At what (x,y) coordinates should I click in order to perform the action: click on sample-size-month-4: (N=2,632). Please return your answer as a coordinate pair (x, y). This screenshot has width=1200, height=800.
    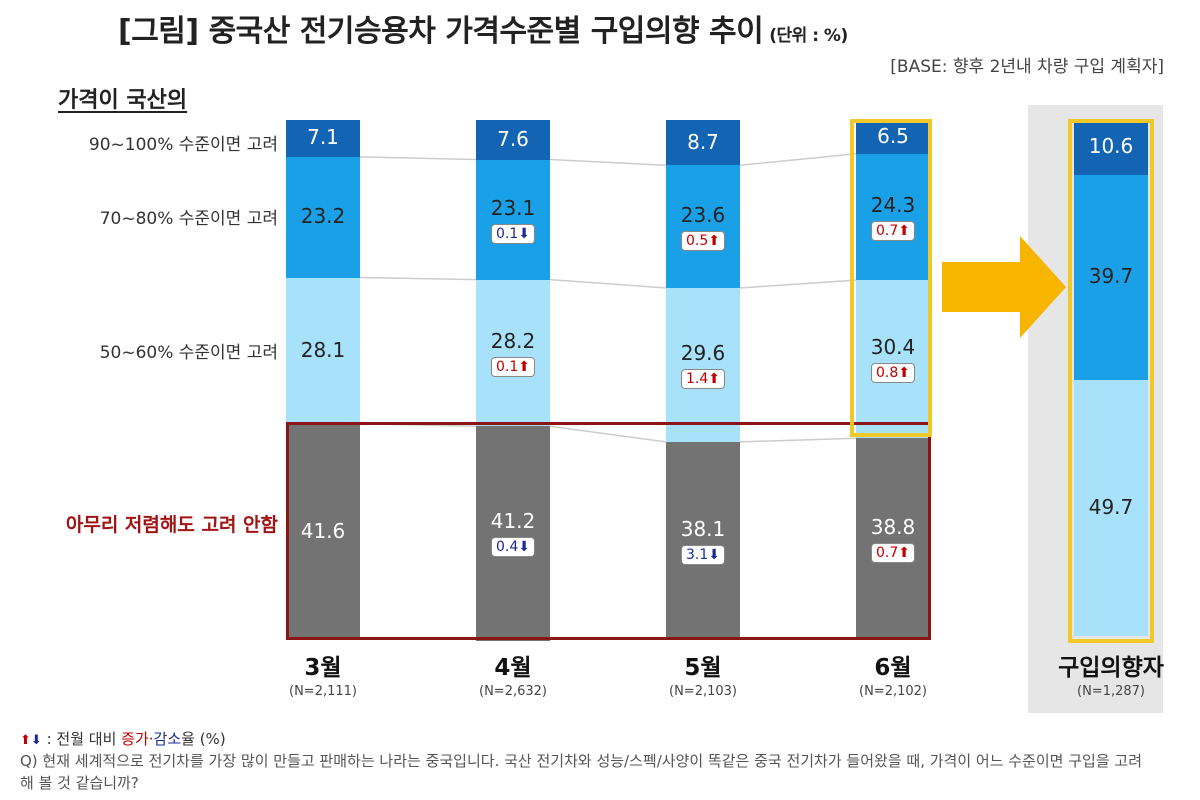
    Looking at the image, I should click on (513, 691).